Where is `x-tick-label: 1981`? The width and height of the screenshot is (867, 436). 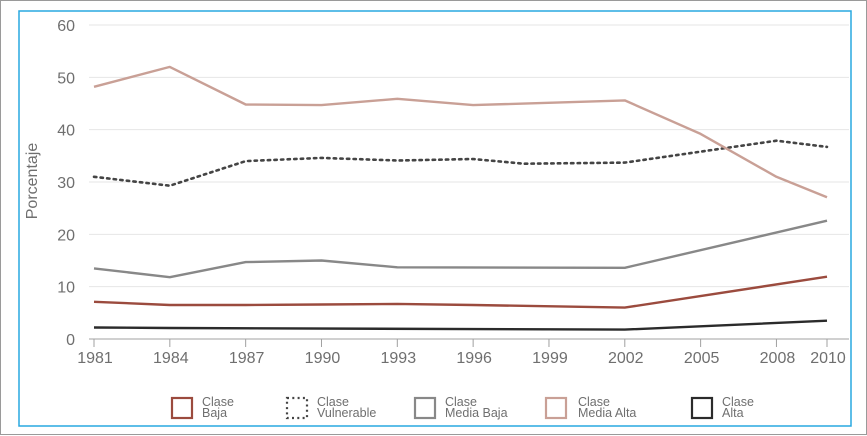 x-tick-label: 1981 is located at coordinates (95, 358).